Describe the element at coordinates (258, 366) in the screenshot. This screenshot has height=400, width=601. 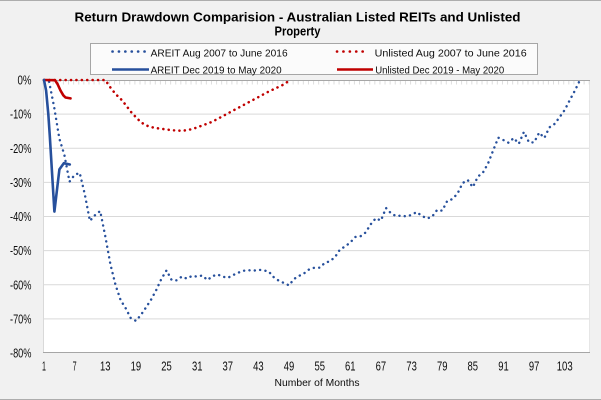
I see `svg-text: 43` at that location.